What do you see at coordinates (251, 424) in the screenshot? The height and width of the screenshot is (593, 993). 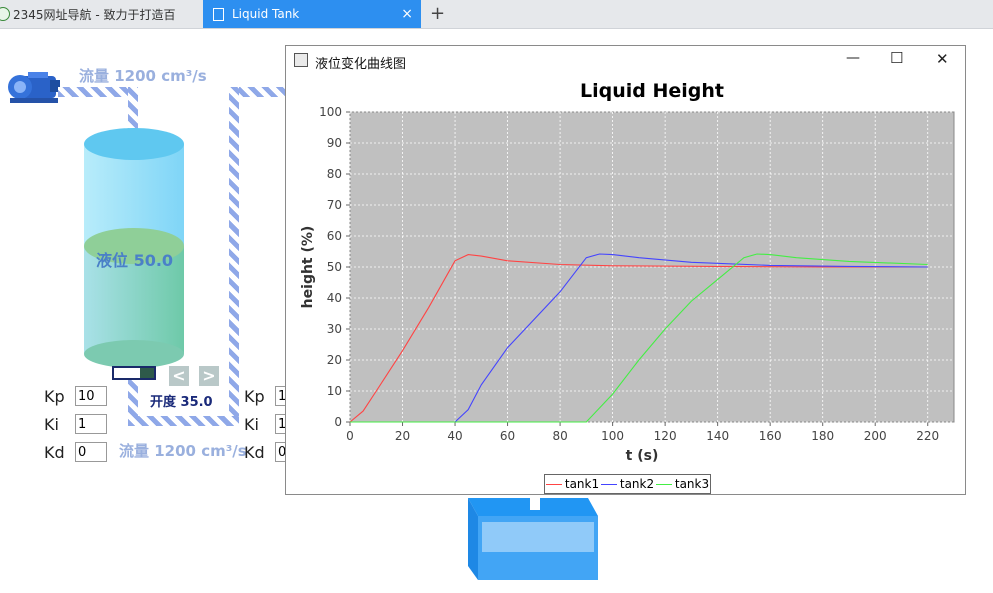 I see `ki-label-2: Ki` at bounding box center [251, 424].